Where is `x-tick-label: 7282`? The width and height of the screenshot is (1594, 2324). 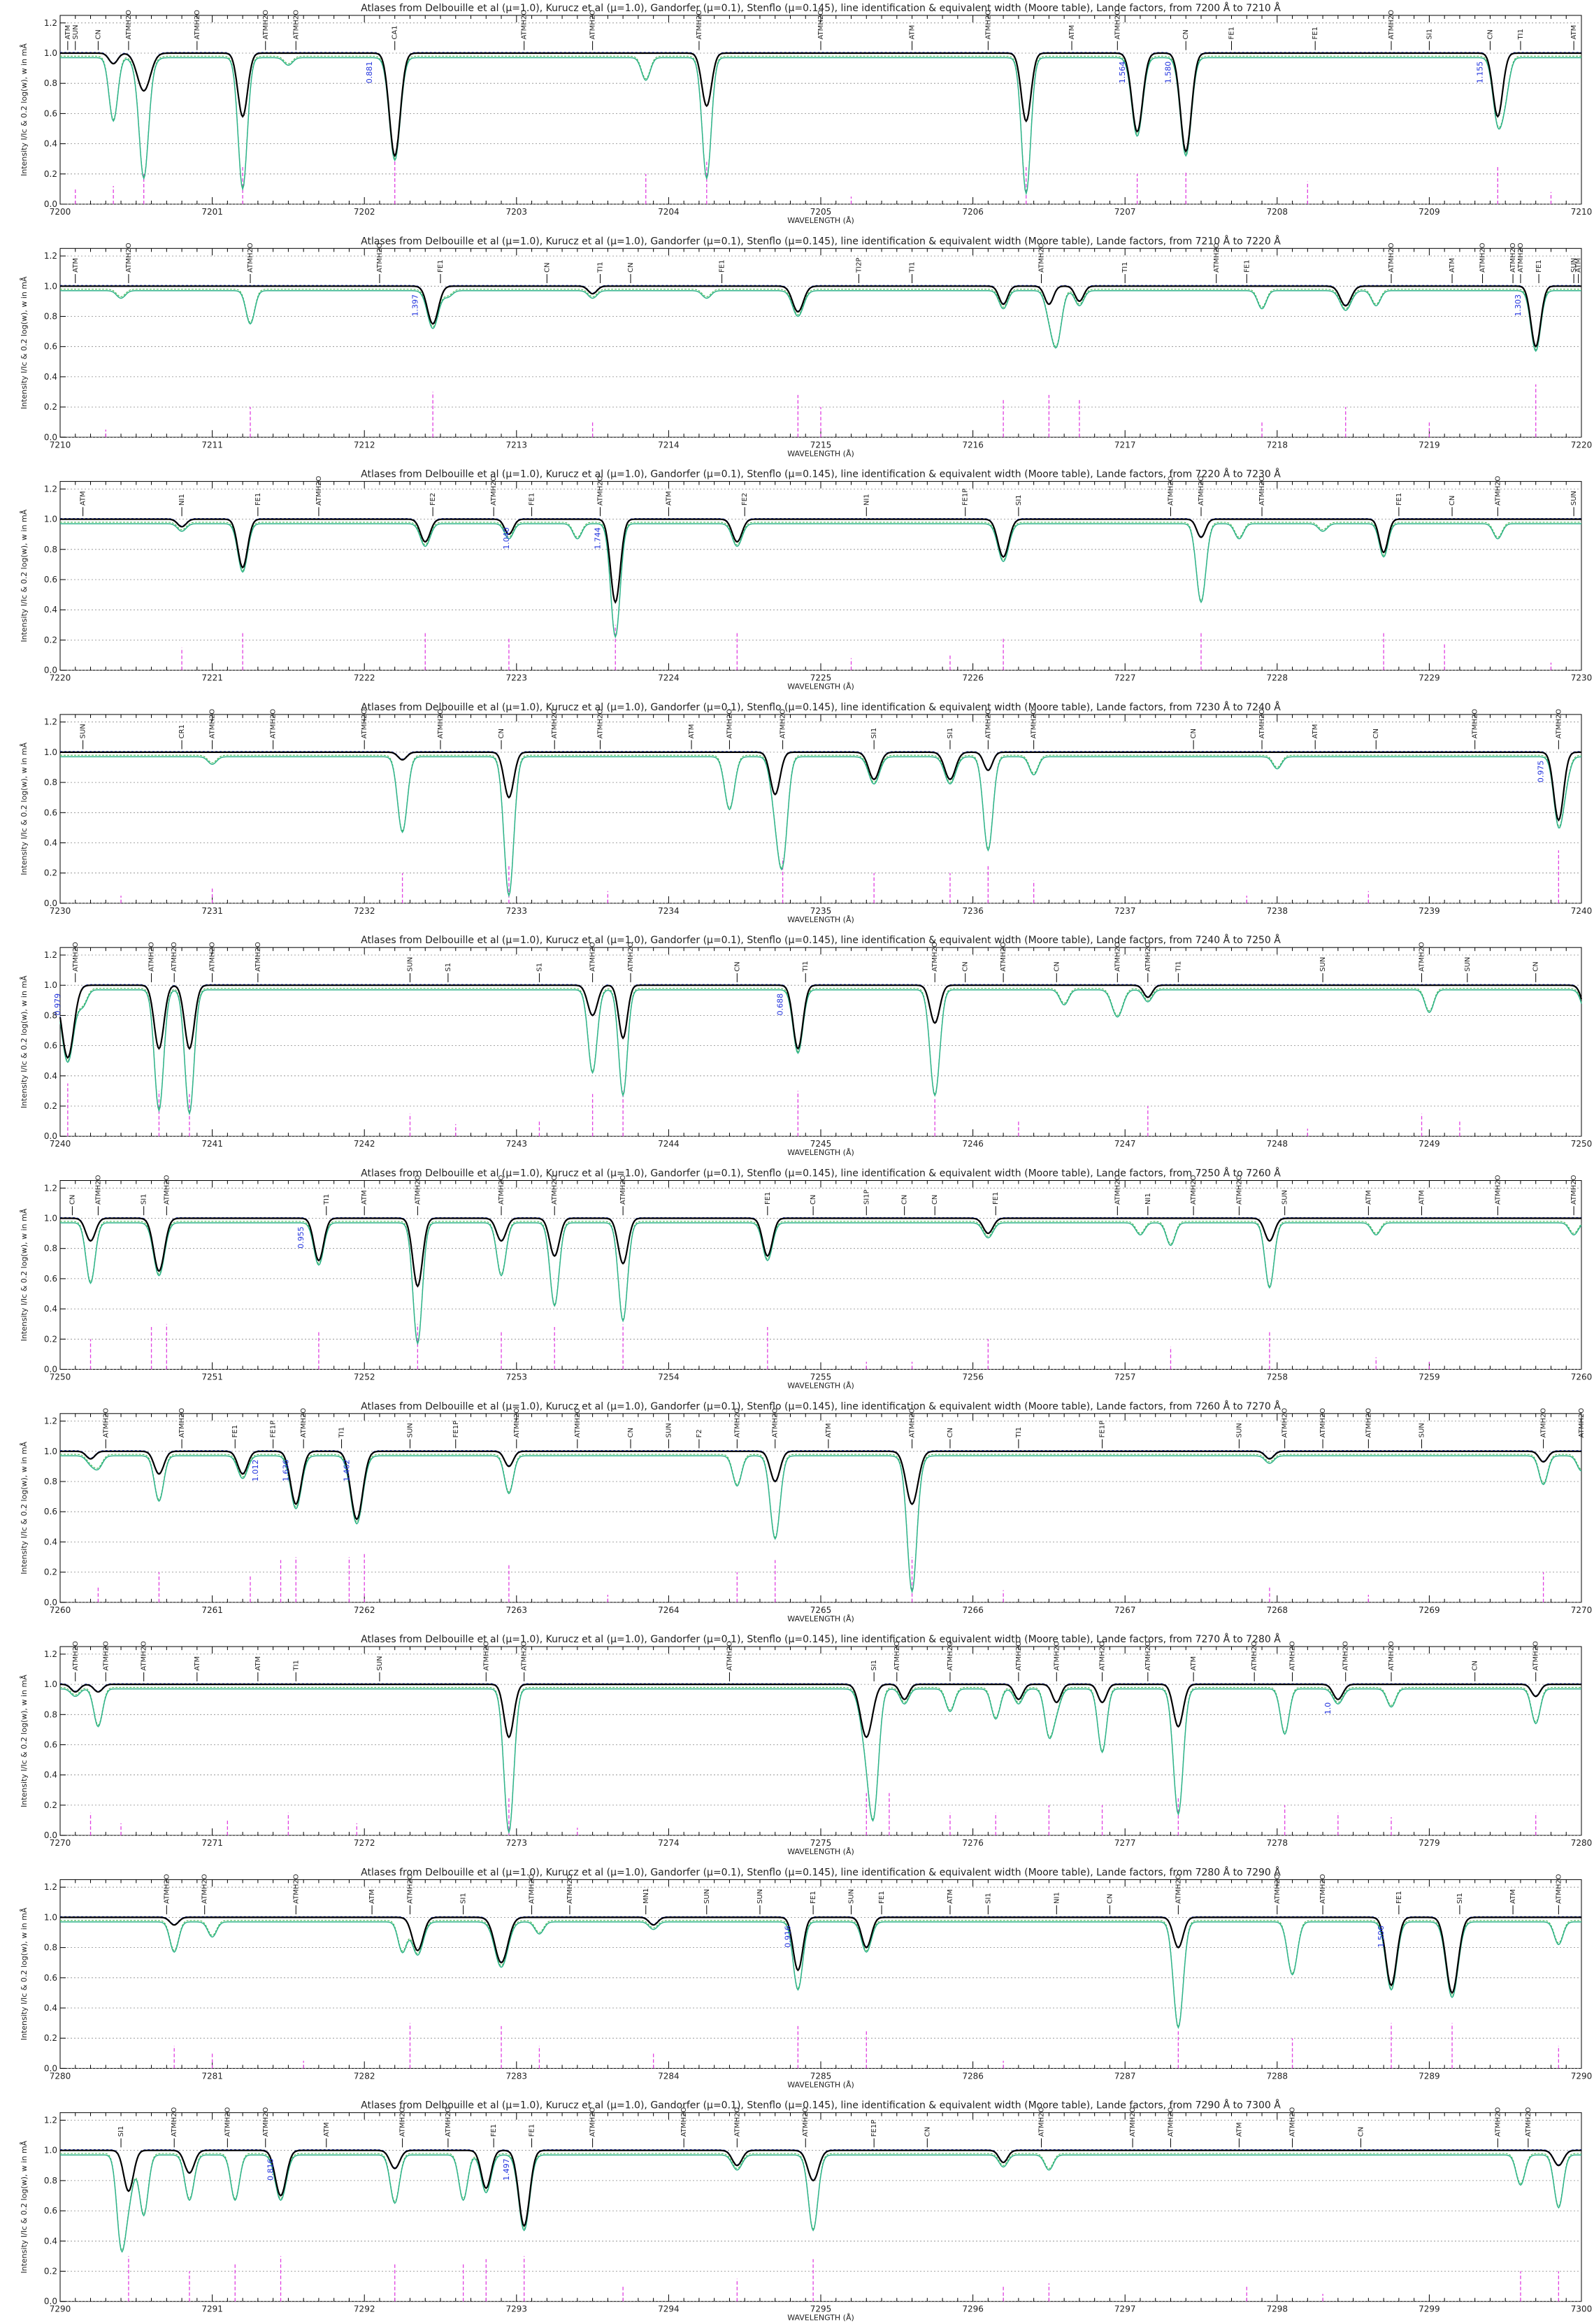 x-tick-label: 7282 is located at coordinates (364, 2076).